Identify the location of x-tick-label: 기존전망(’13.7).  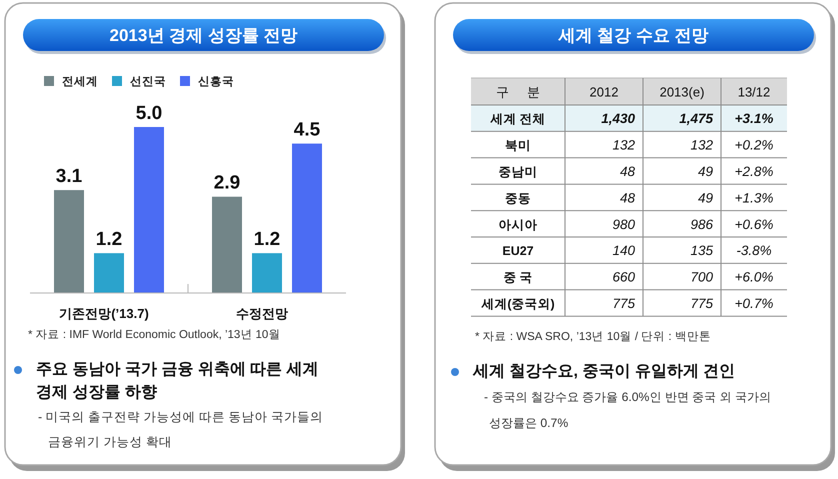
(104, 313).